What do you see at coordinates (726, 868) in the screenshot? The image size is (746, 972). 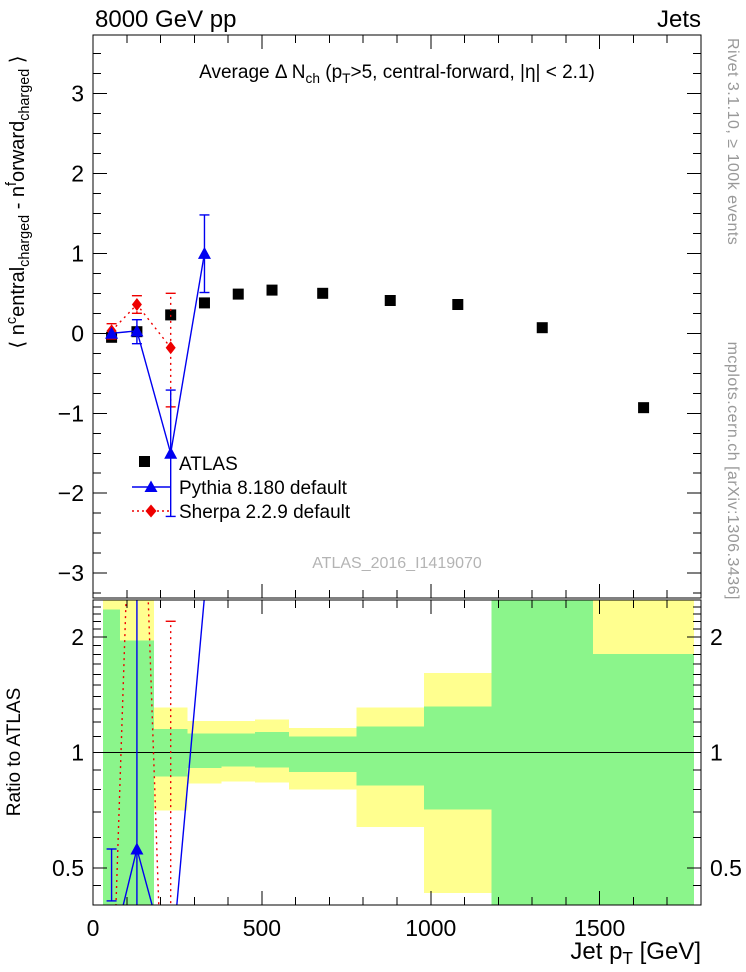 I see `ratio-y-tick-label-right: 0.5` at bounding box center [726, 868].